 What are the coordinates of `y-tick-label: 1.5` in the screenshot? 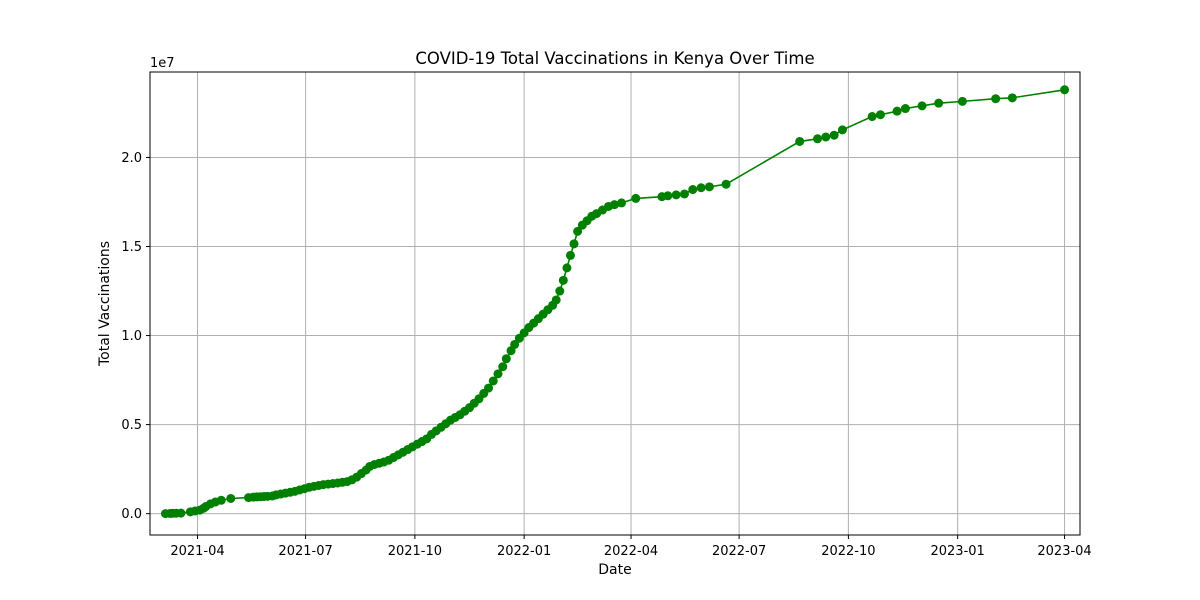 It's located at (131, 247).